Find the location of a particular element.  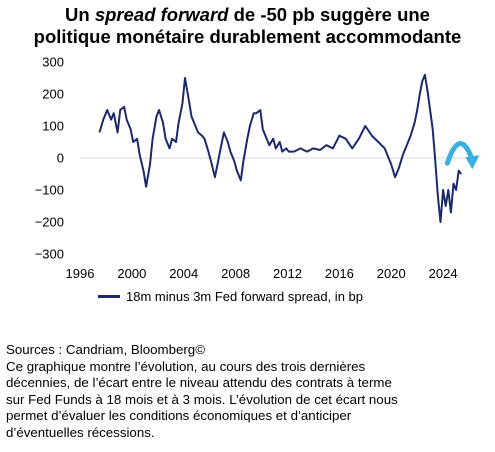

x-axis: 1996 2000 2004 2008 2012 2016 2020 2024 is located at coordinates (262, 273).